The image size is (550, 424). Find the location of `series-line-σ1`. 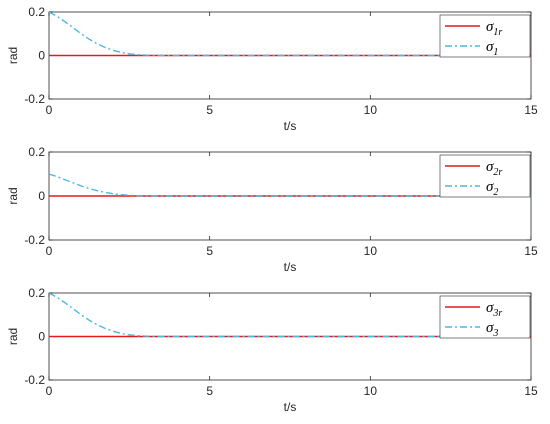

series-line-σ1 is located at coordinates (290, 34).